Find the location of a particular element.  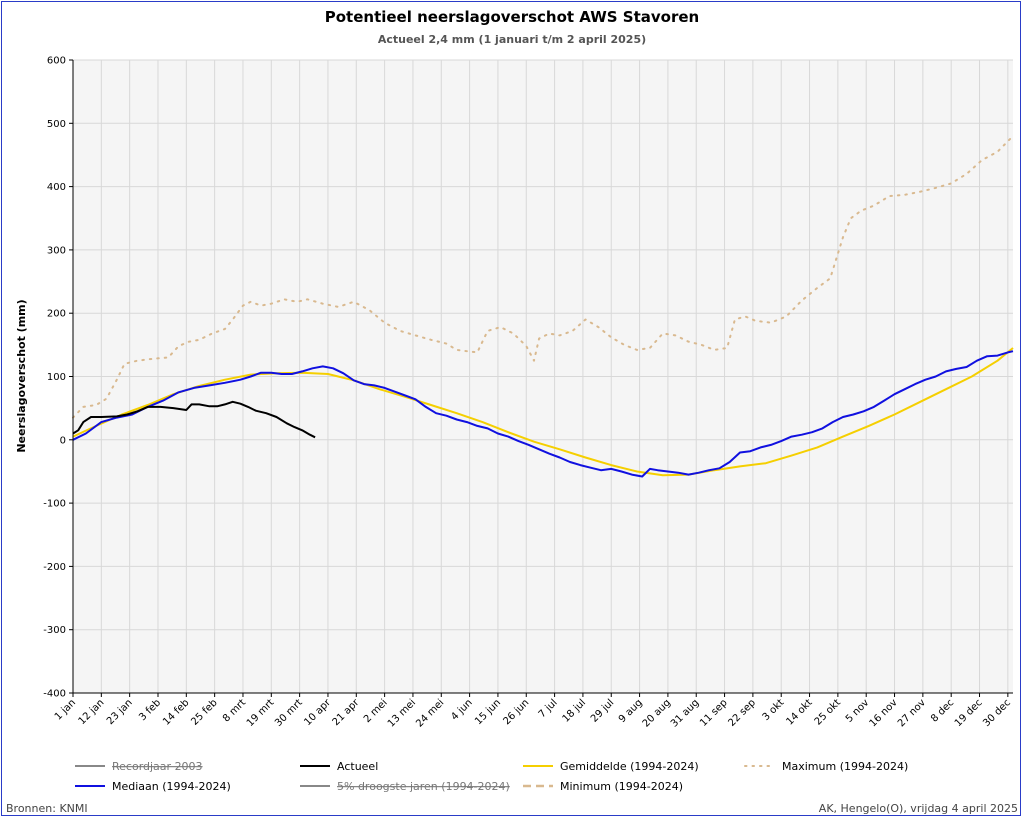

x-tick-label: 15 jun is located at coordinates (488, 712).